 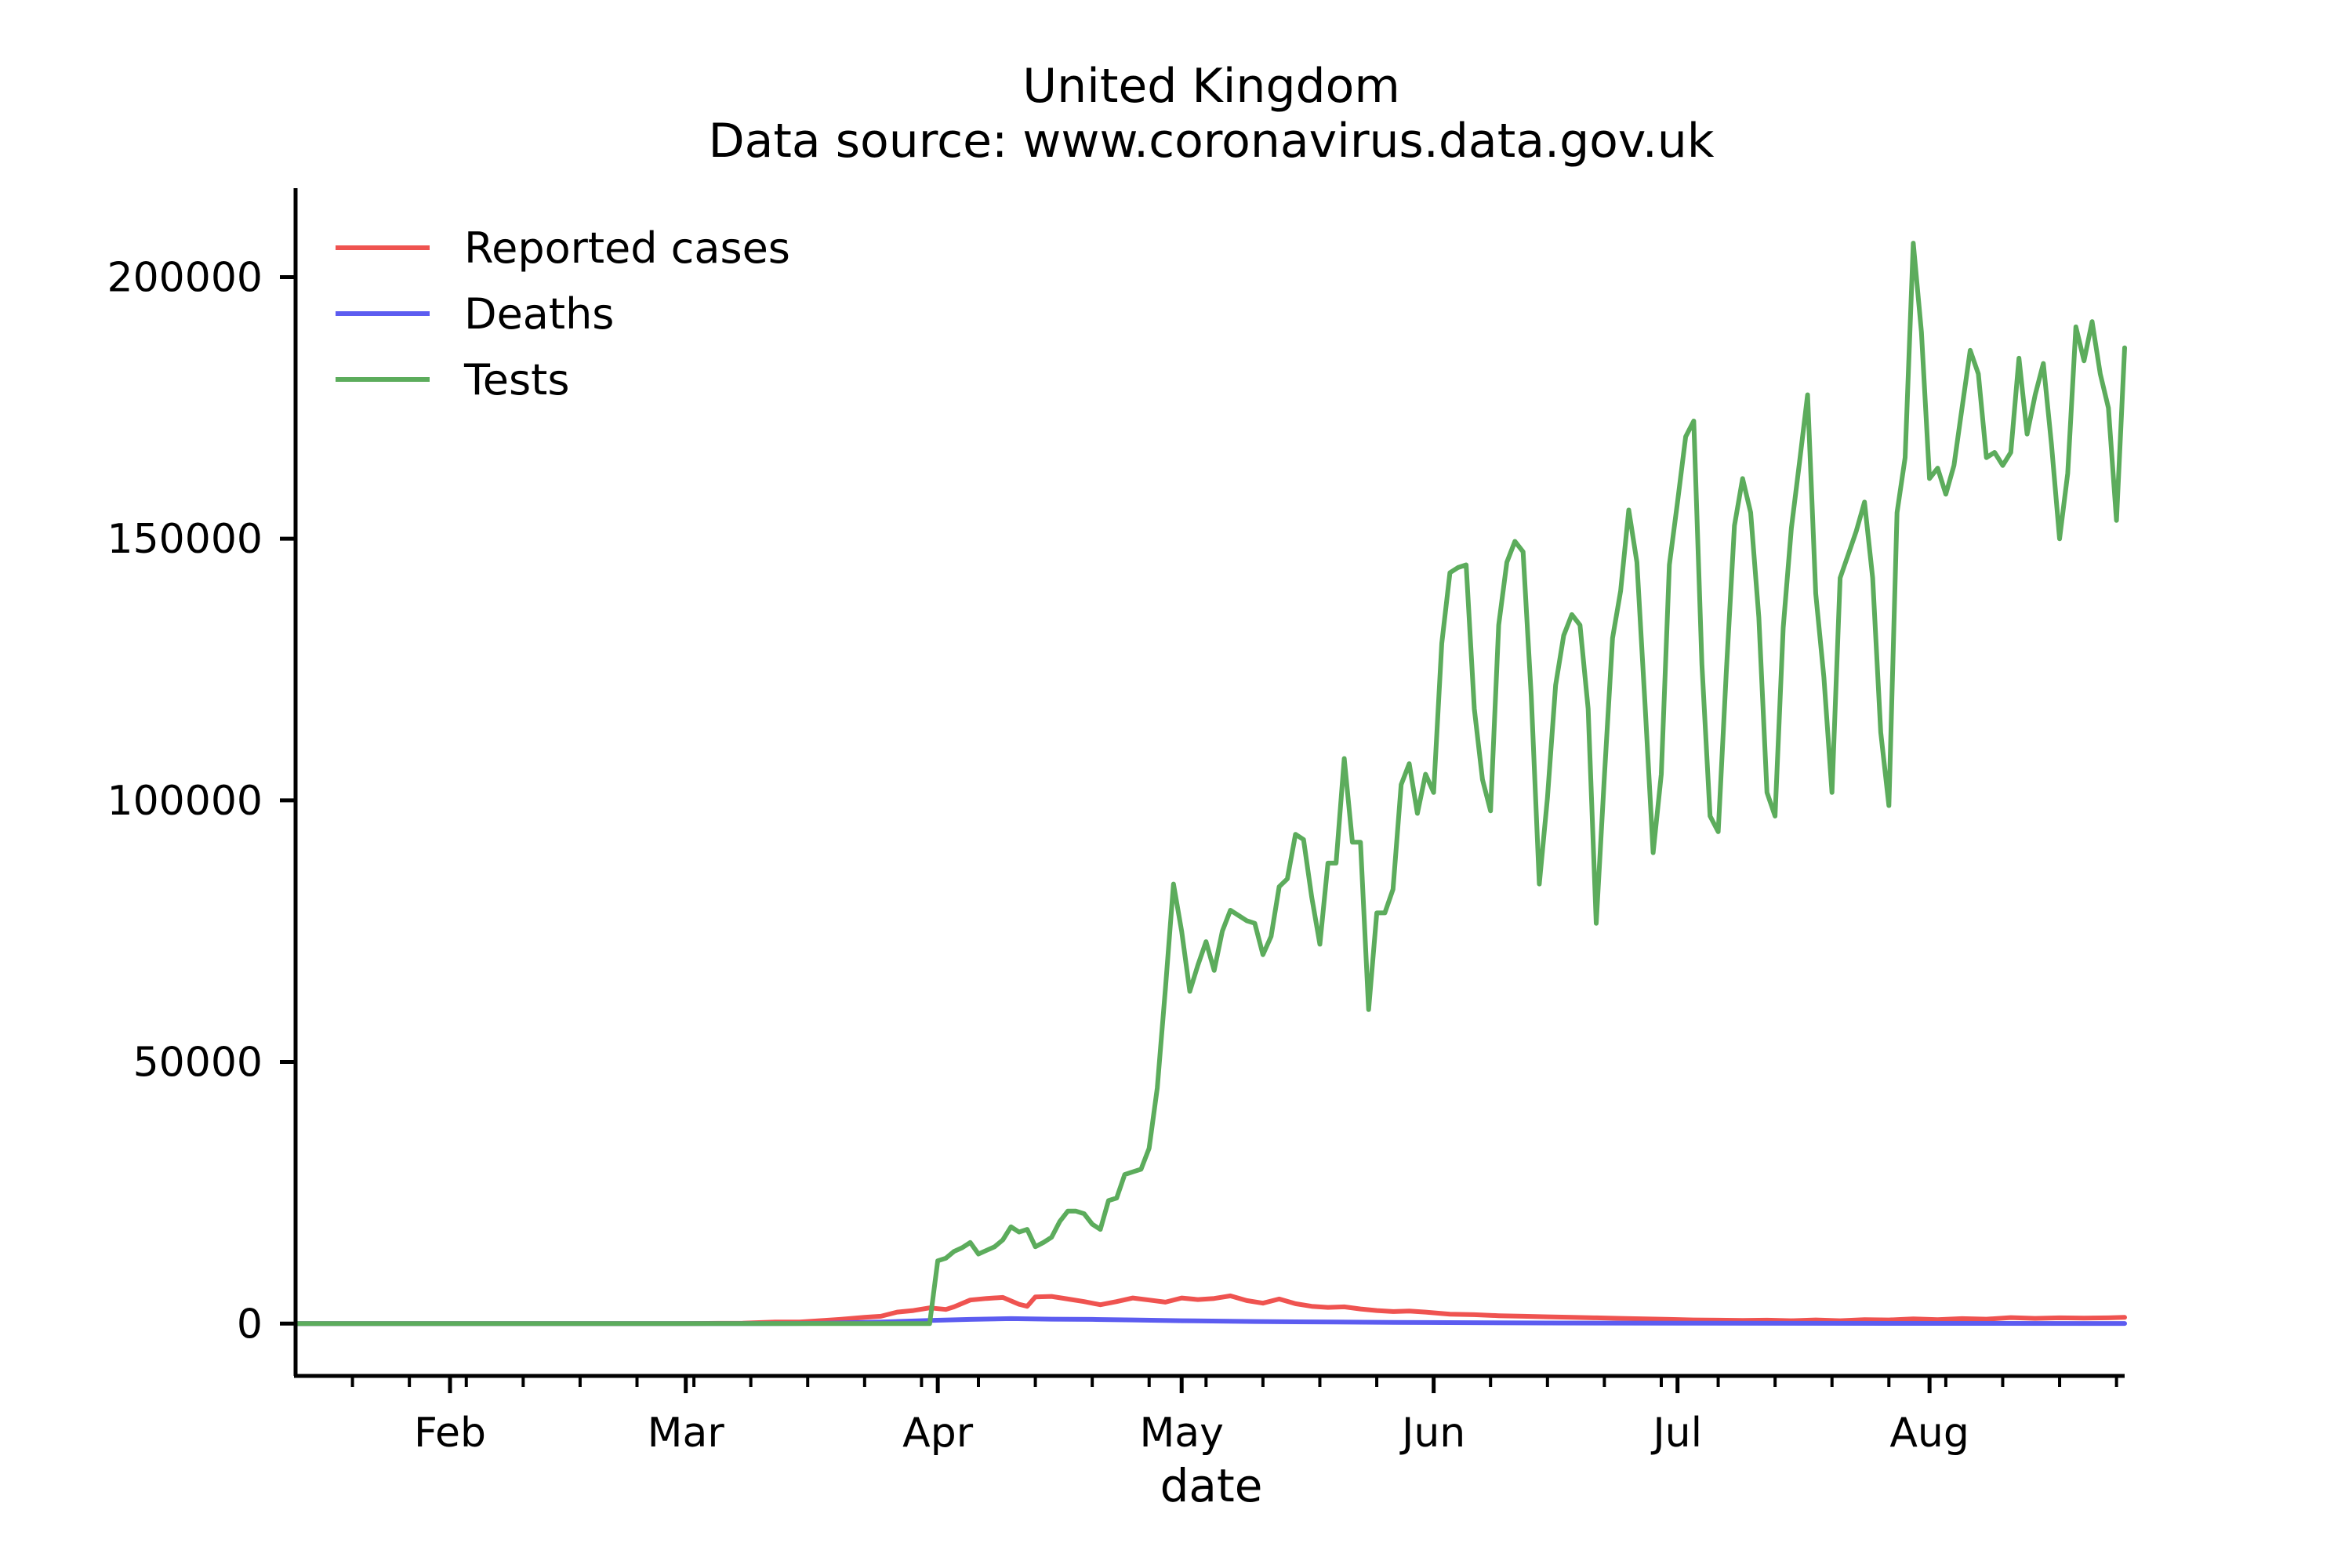 What do you see at coordinates (450, 1433) in the screenshot?
I see `x-tick-label: Feb` at bounding box center [450, 1433].